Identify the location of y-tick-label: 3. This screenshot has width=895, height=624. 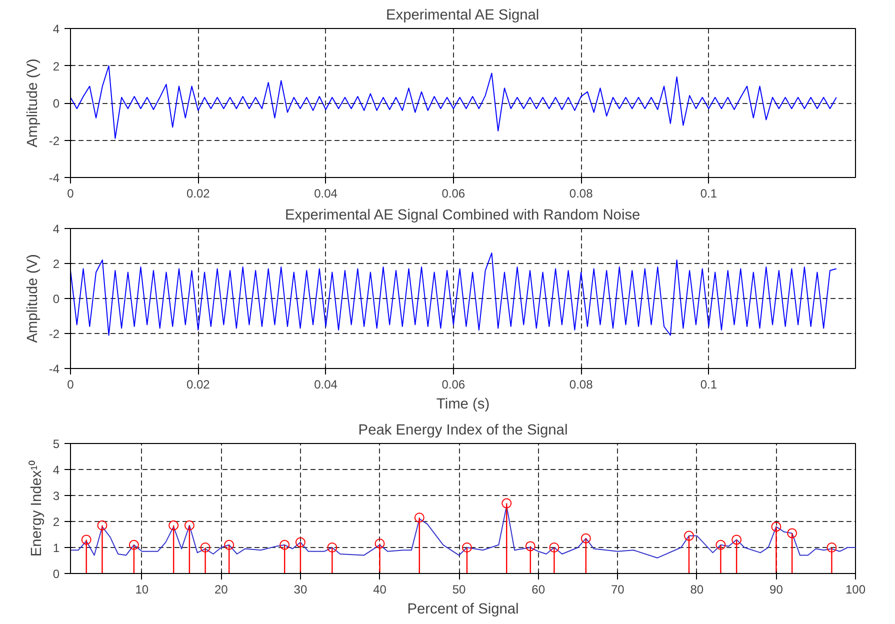
(56, 496).